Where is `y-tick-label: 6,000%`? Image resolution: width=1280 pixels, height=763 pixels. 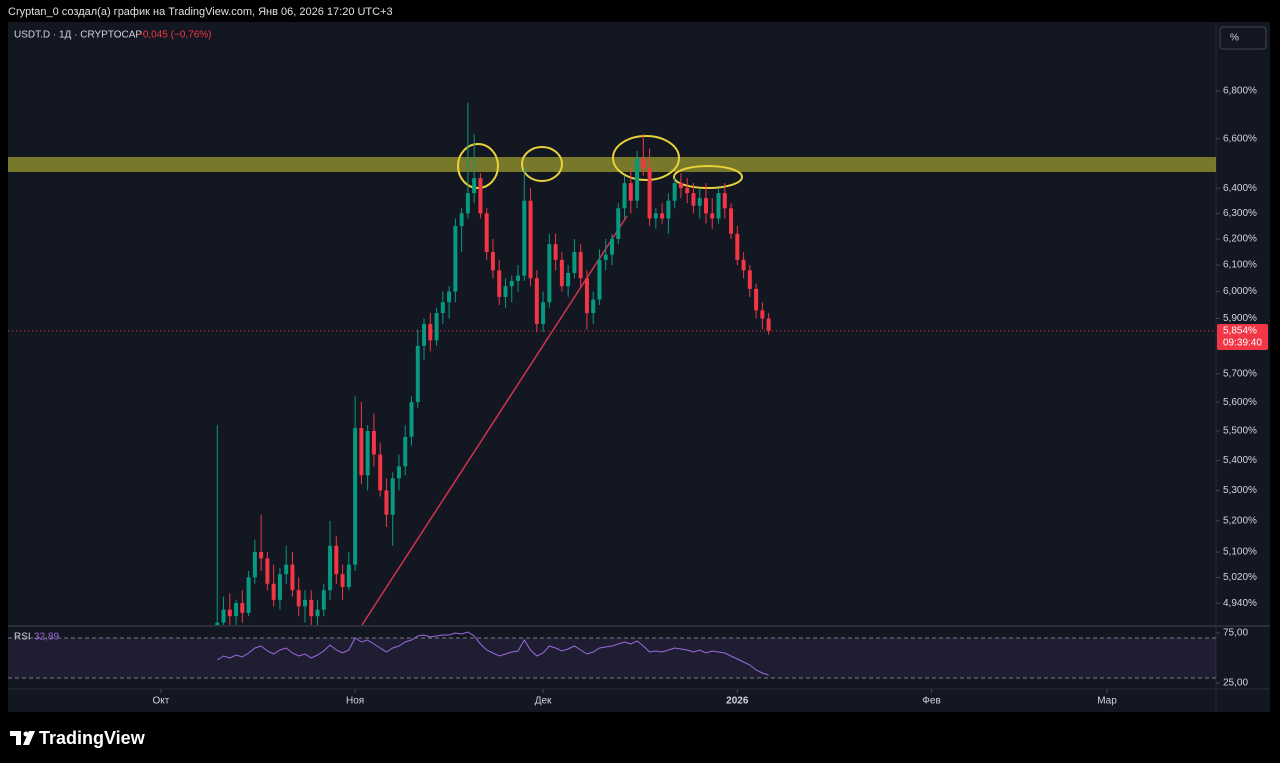
y-tick-label: 6,000% is located at coordinates (1240, 291).